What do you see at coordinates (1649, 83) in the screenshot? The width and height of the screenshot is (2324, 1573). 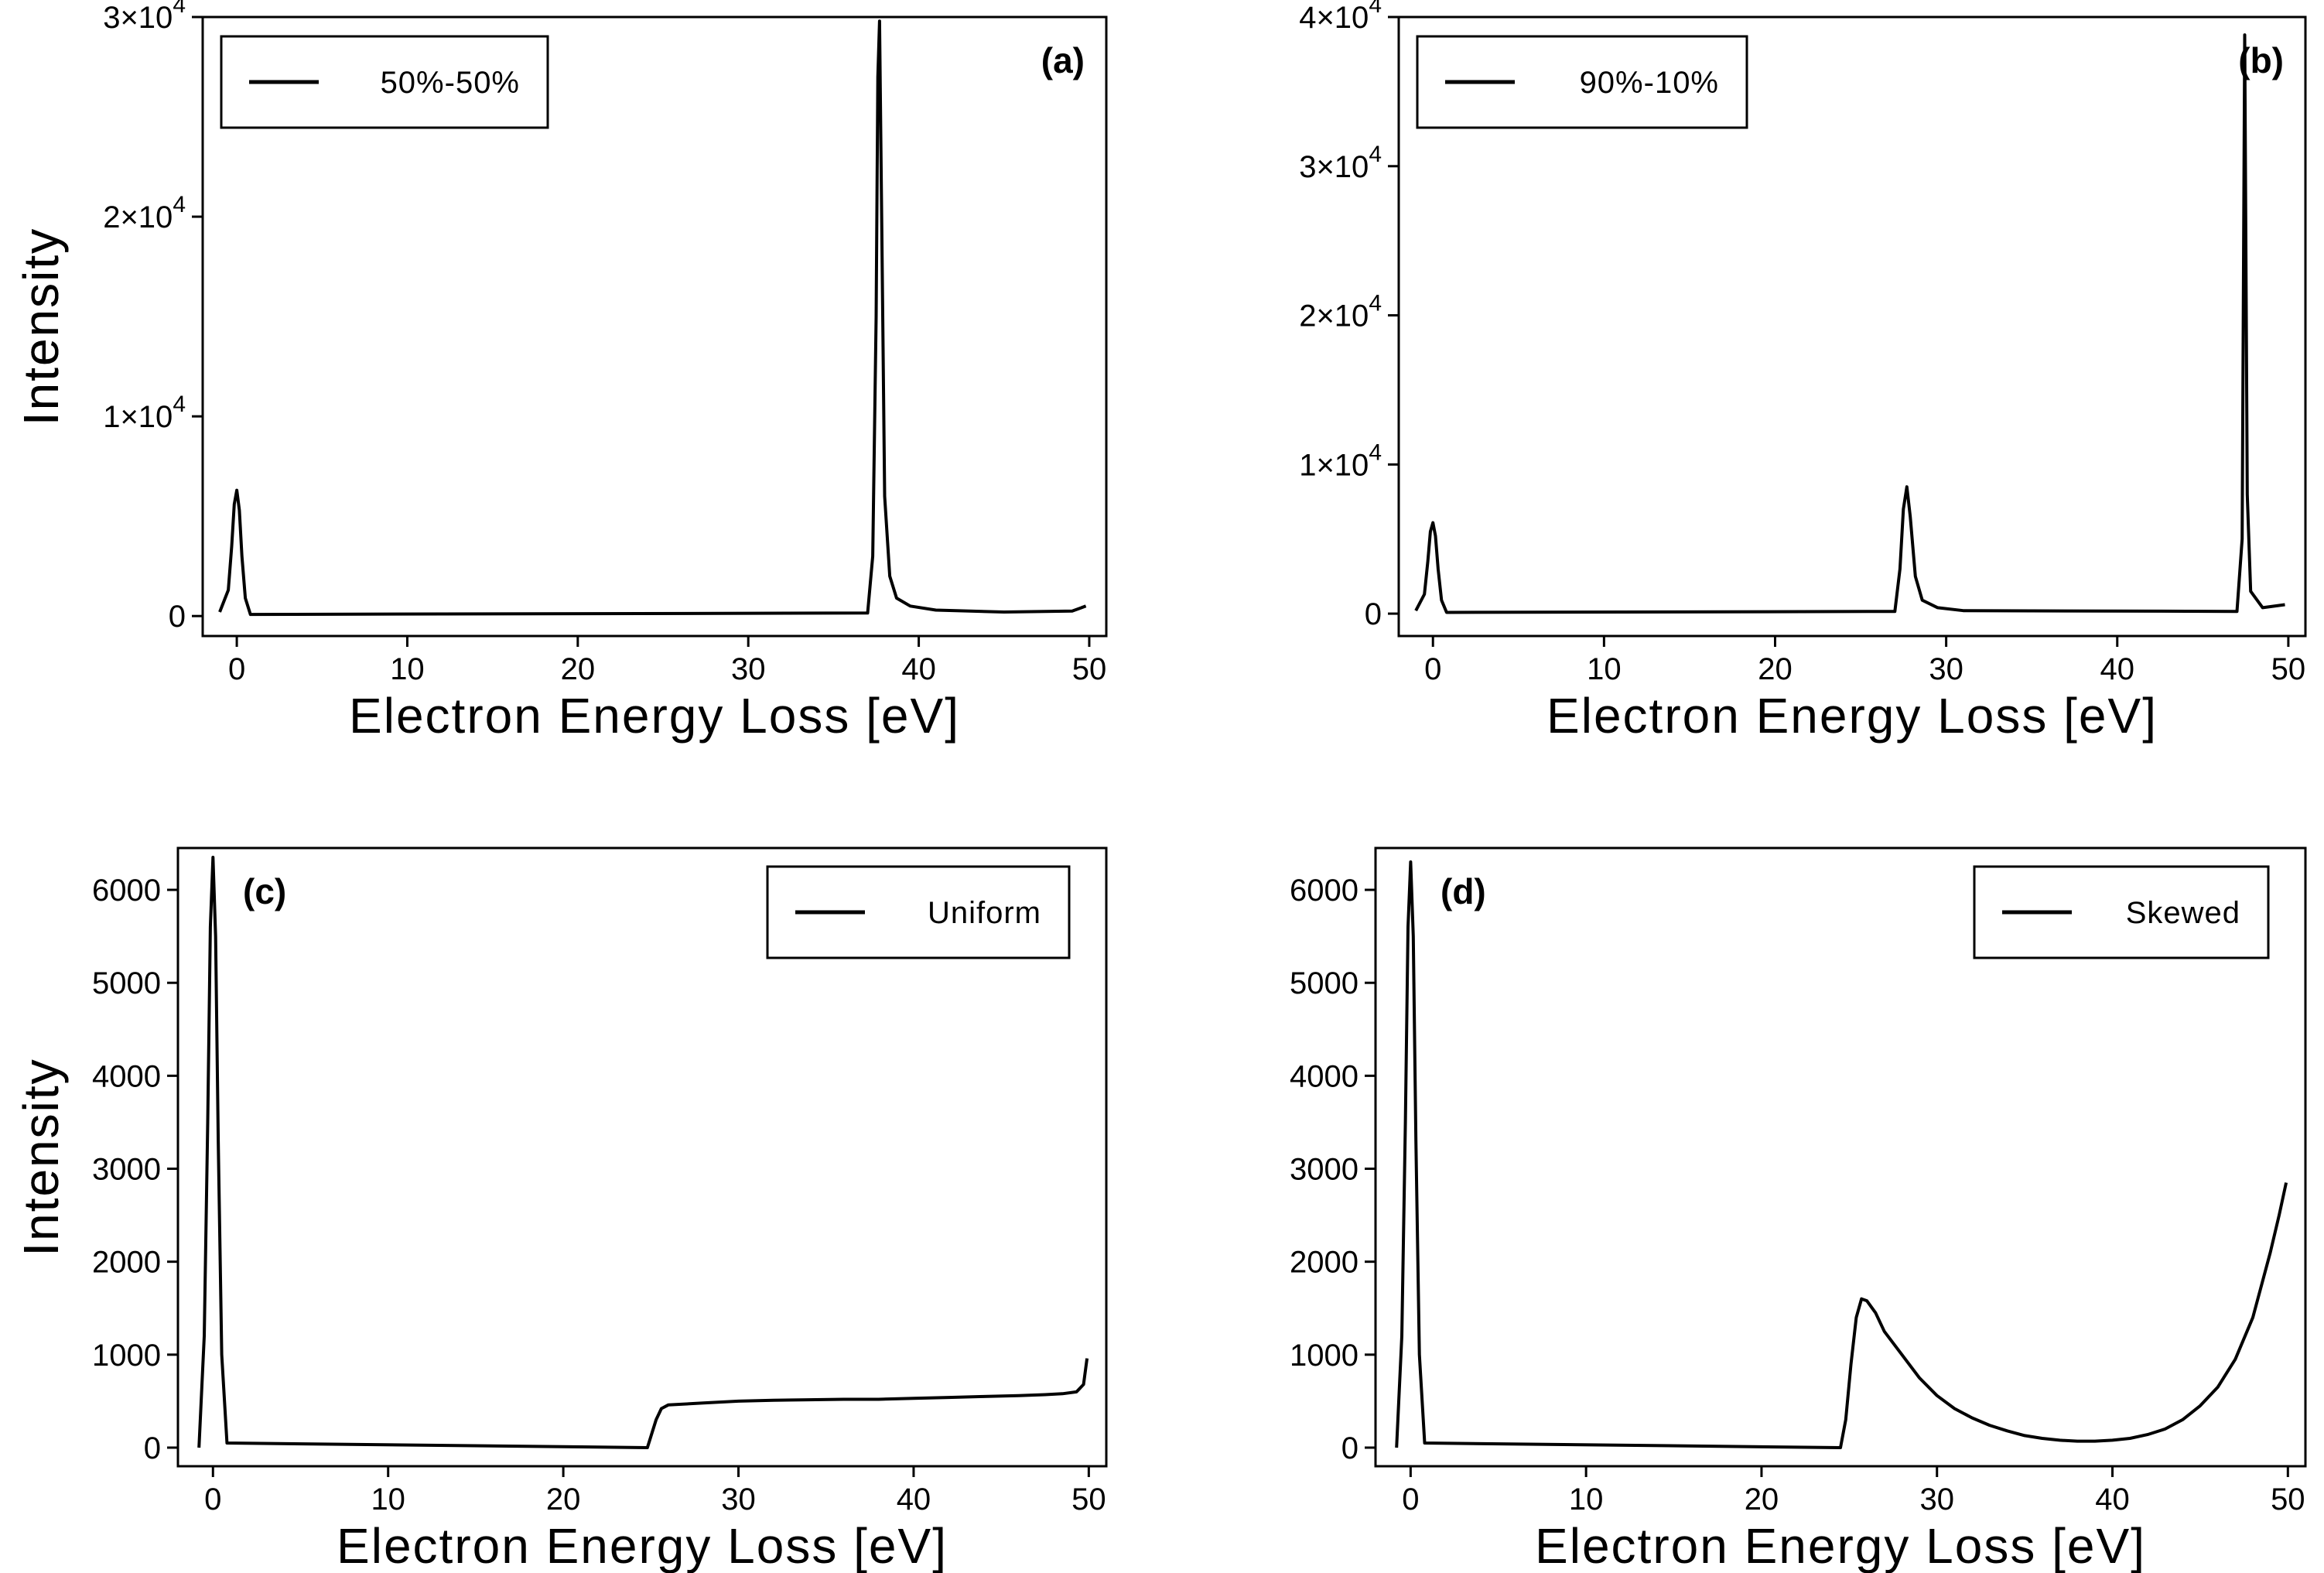 I see `legend-label: 90%-10%` at bounding box center [1649, 83].